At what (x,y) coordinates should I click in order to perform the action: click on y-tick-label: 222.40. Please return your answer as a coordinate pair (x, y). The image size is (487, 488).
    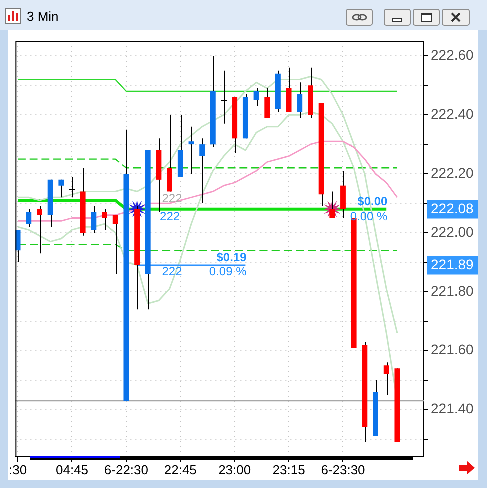
    Looking at the image, I should click on (452, 114).